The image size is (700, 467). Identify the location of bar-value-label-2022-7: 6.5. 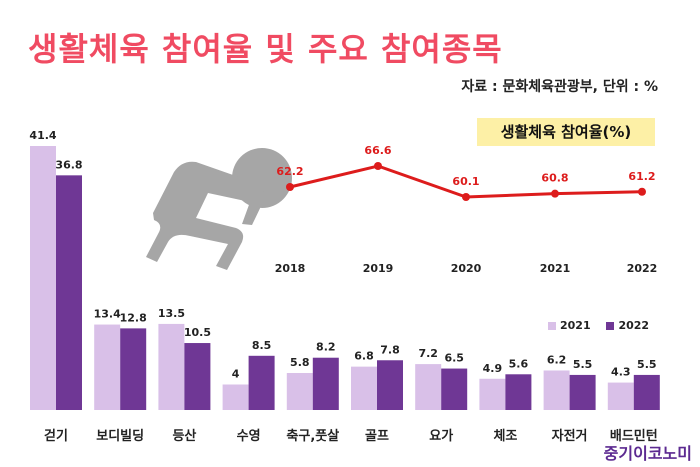
(454, 358).